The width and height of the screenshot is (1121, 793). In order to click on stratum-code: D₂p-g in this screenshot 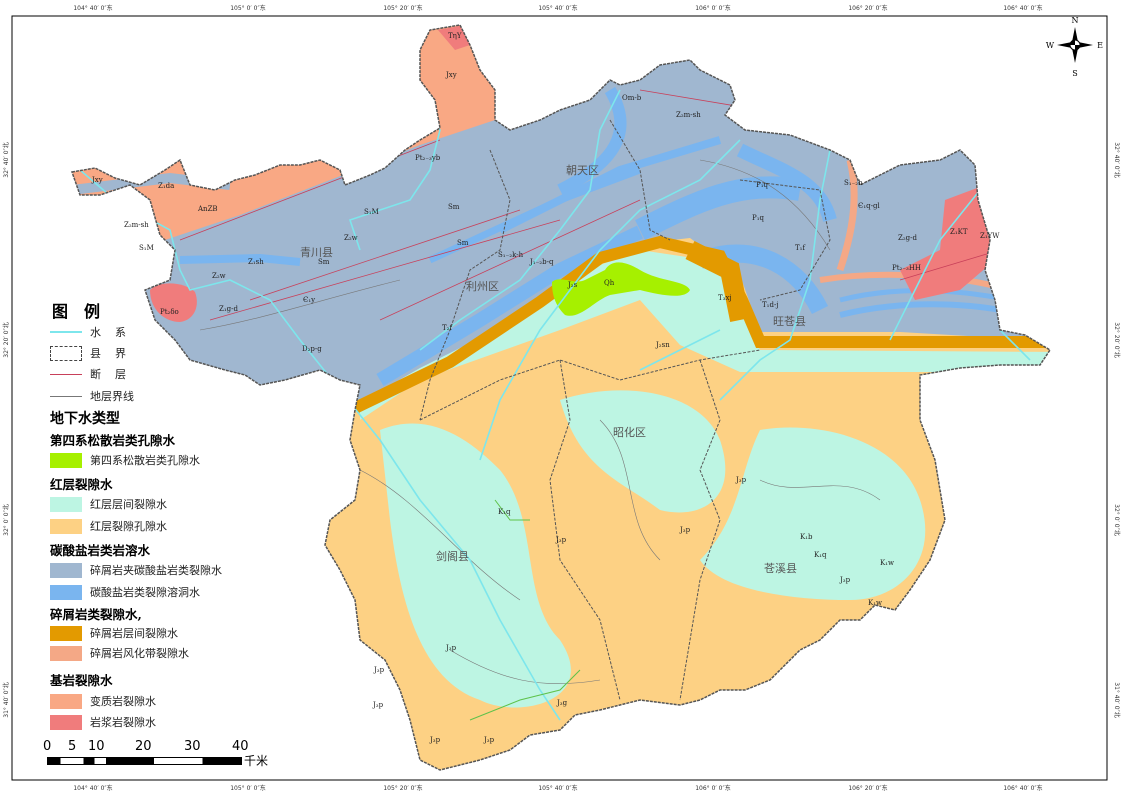, I will do `click(312, 349)`.